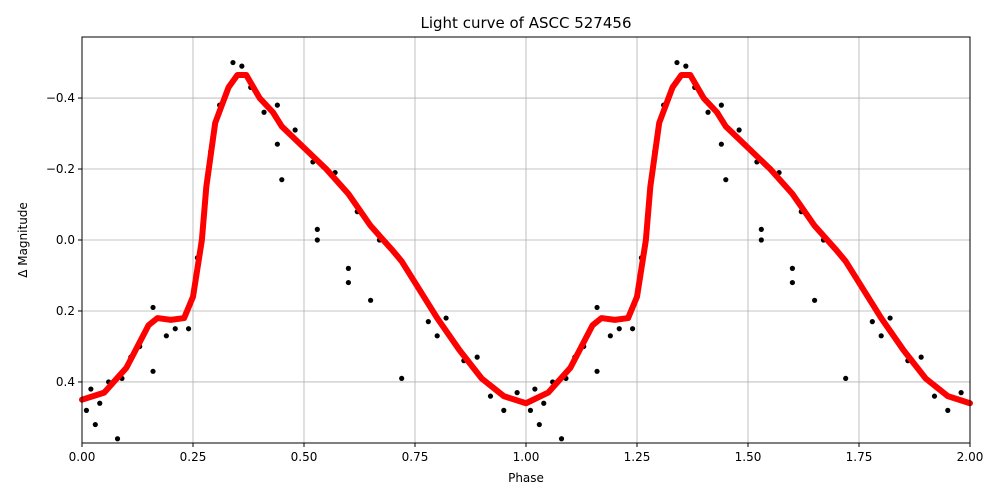 Image resolution: width=1000 pixels, height=504 pixels. I want to click on chart-title: Light curve of ASCC 527456, so click(526, 23).